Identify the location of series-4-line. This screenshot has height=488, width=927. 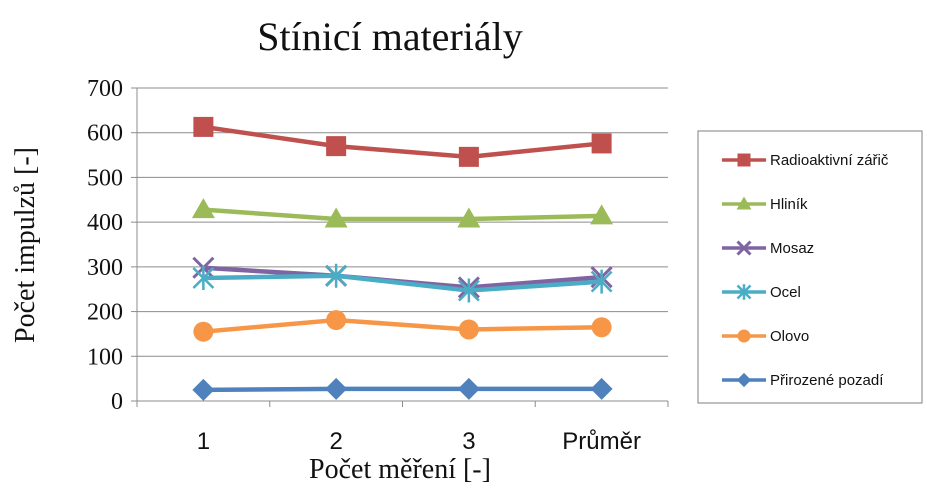
(402, 283).